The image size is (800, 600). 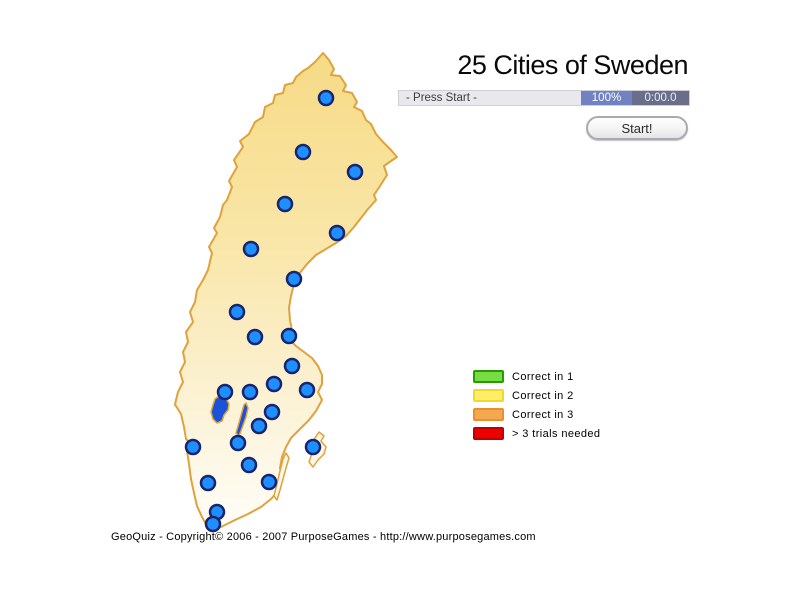 What do you see at coordinates (543, 414) in the screenshot?
I see `legend-label: Correct in 3` at bounding box center [543, 414].